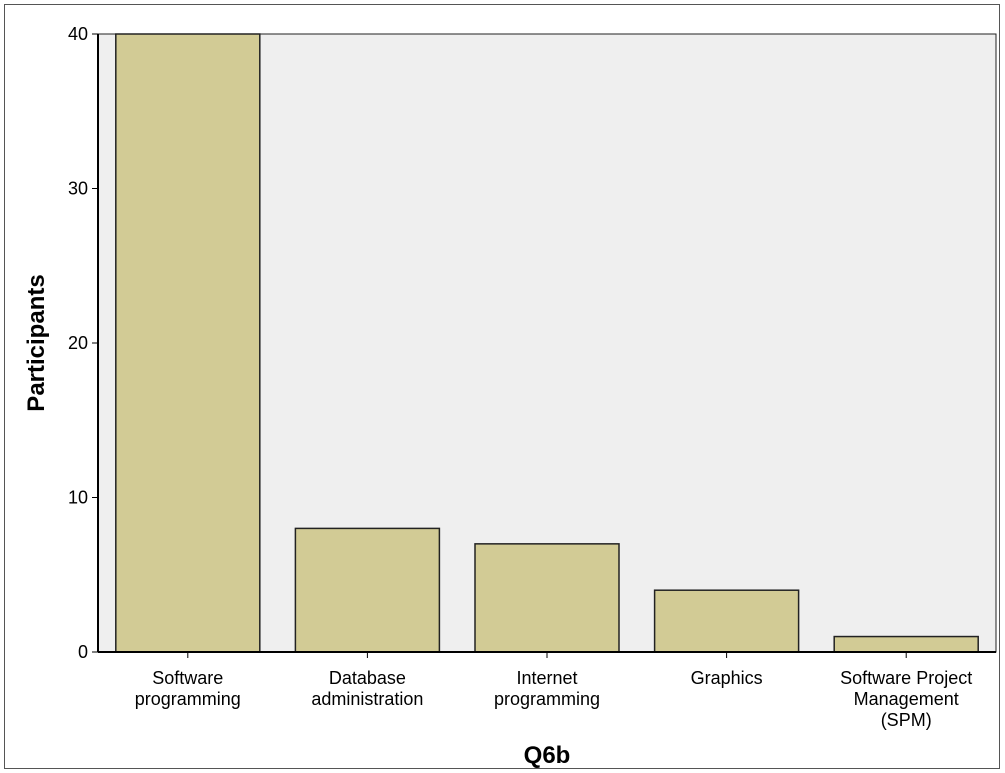 The image size is (1005, 773). What do you see at coordinates (78, 189) in the screenshot?
I see `y-tick-label: 30` at bounding box center [78, 189].